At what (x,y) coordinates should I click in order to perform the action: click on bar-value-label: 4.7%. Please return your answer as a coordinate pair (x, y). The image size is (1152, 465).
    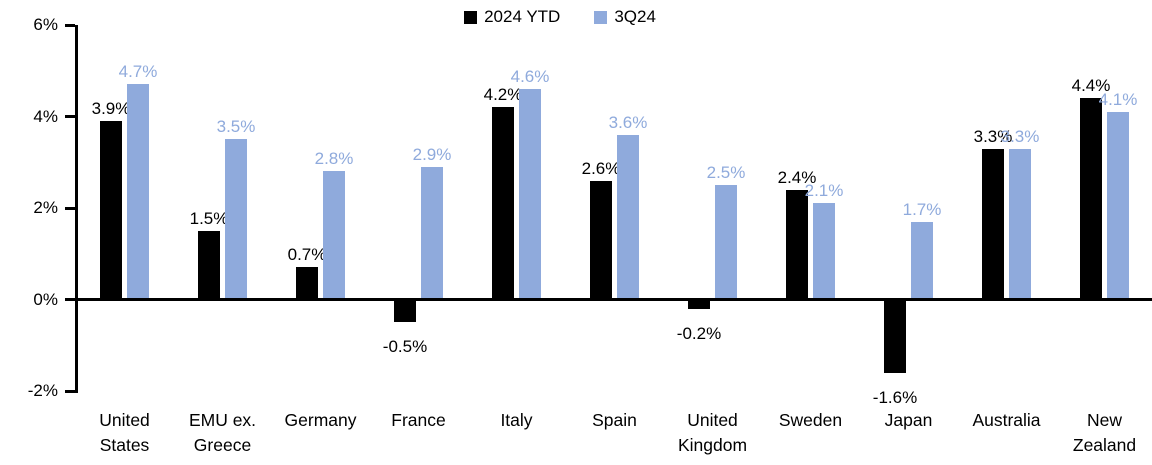
    Looking at the image, I should click on (138, 72).